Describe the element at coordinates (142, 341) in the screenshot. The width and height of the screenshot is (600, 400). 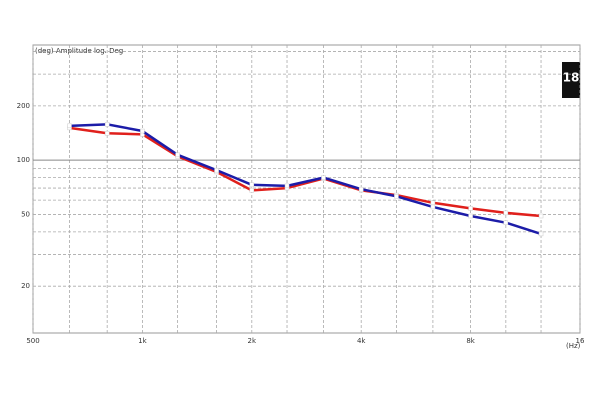
I see `x-tick-label: 1k` at that location.